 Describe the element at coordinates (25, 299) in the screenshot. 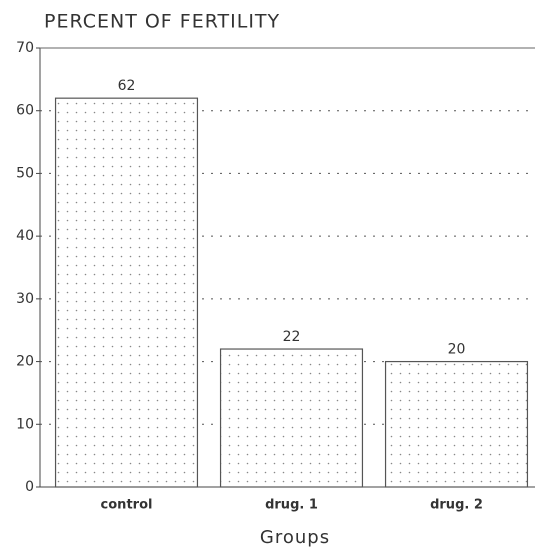

I see `y-tick-label: 30` at that location.